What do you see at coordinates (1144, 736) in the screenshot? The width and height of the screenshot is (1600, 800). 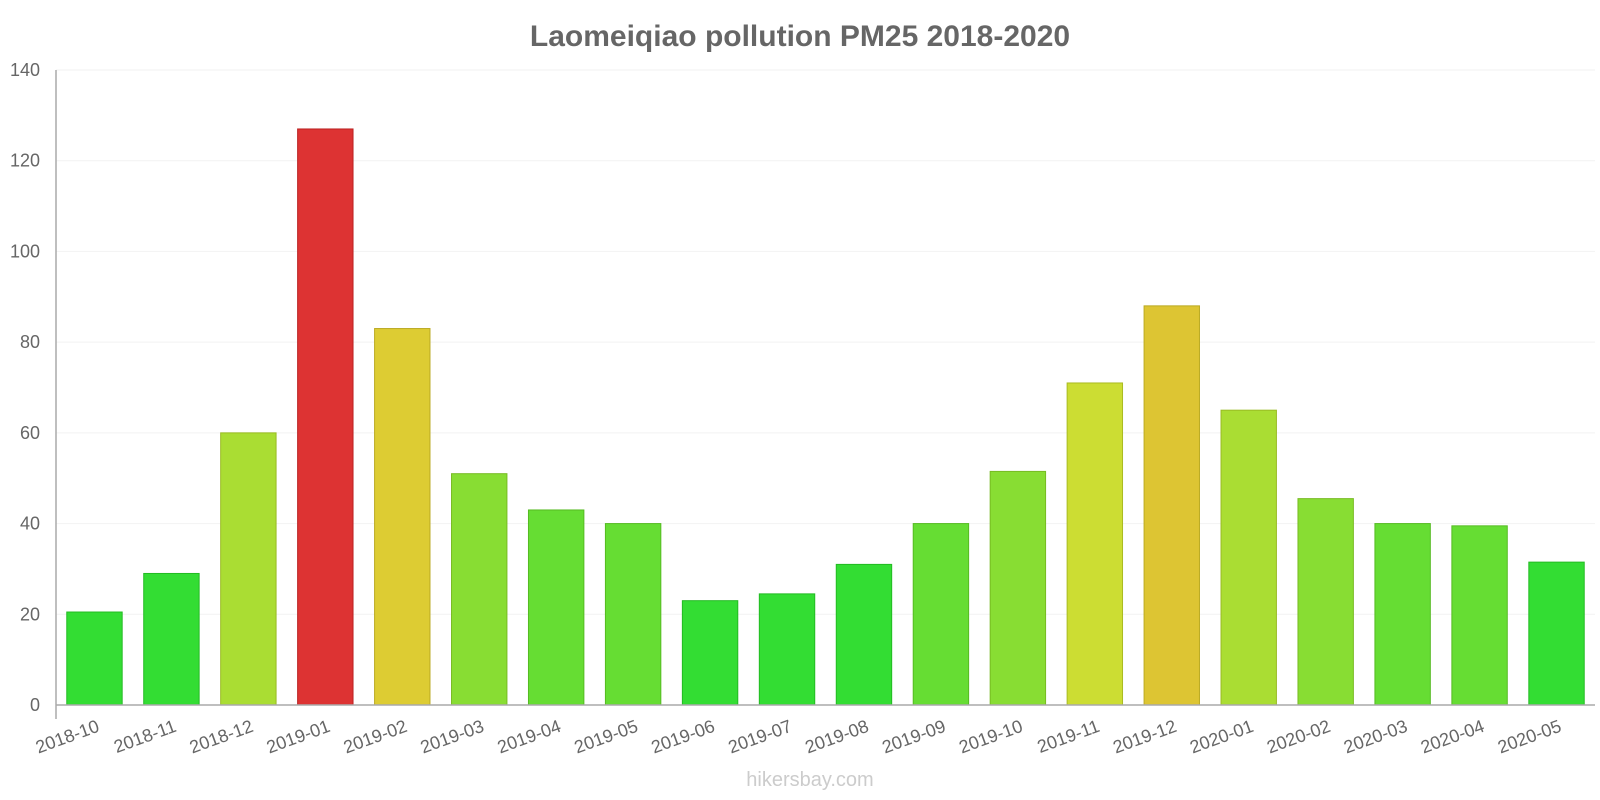 I see `x-tick-label: 2019-12` at bounding box center [1144, 736].